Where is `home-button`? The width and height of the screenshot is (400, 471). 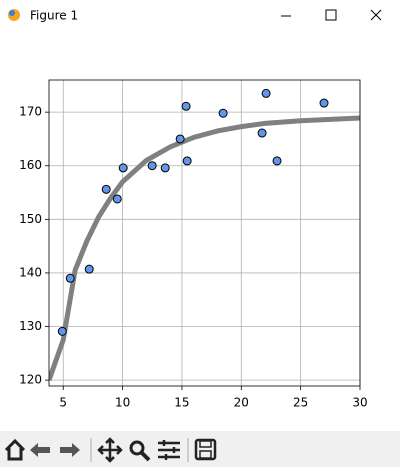
home-button is located at coordinates (15, 449).